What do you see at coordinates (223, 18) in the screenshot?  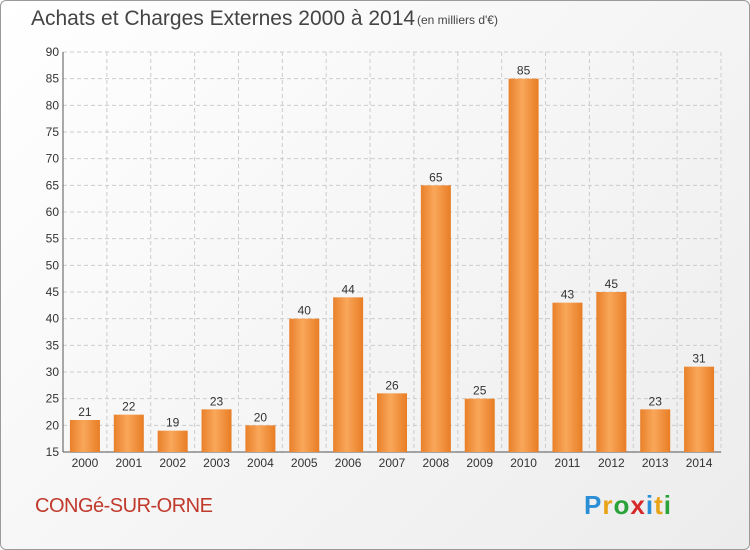 I see `chart-title: Achats et Charges Externes 2000 à 2014` at bounding box center [223, 18].